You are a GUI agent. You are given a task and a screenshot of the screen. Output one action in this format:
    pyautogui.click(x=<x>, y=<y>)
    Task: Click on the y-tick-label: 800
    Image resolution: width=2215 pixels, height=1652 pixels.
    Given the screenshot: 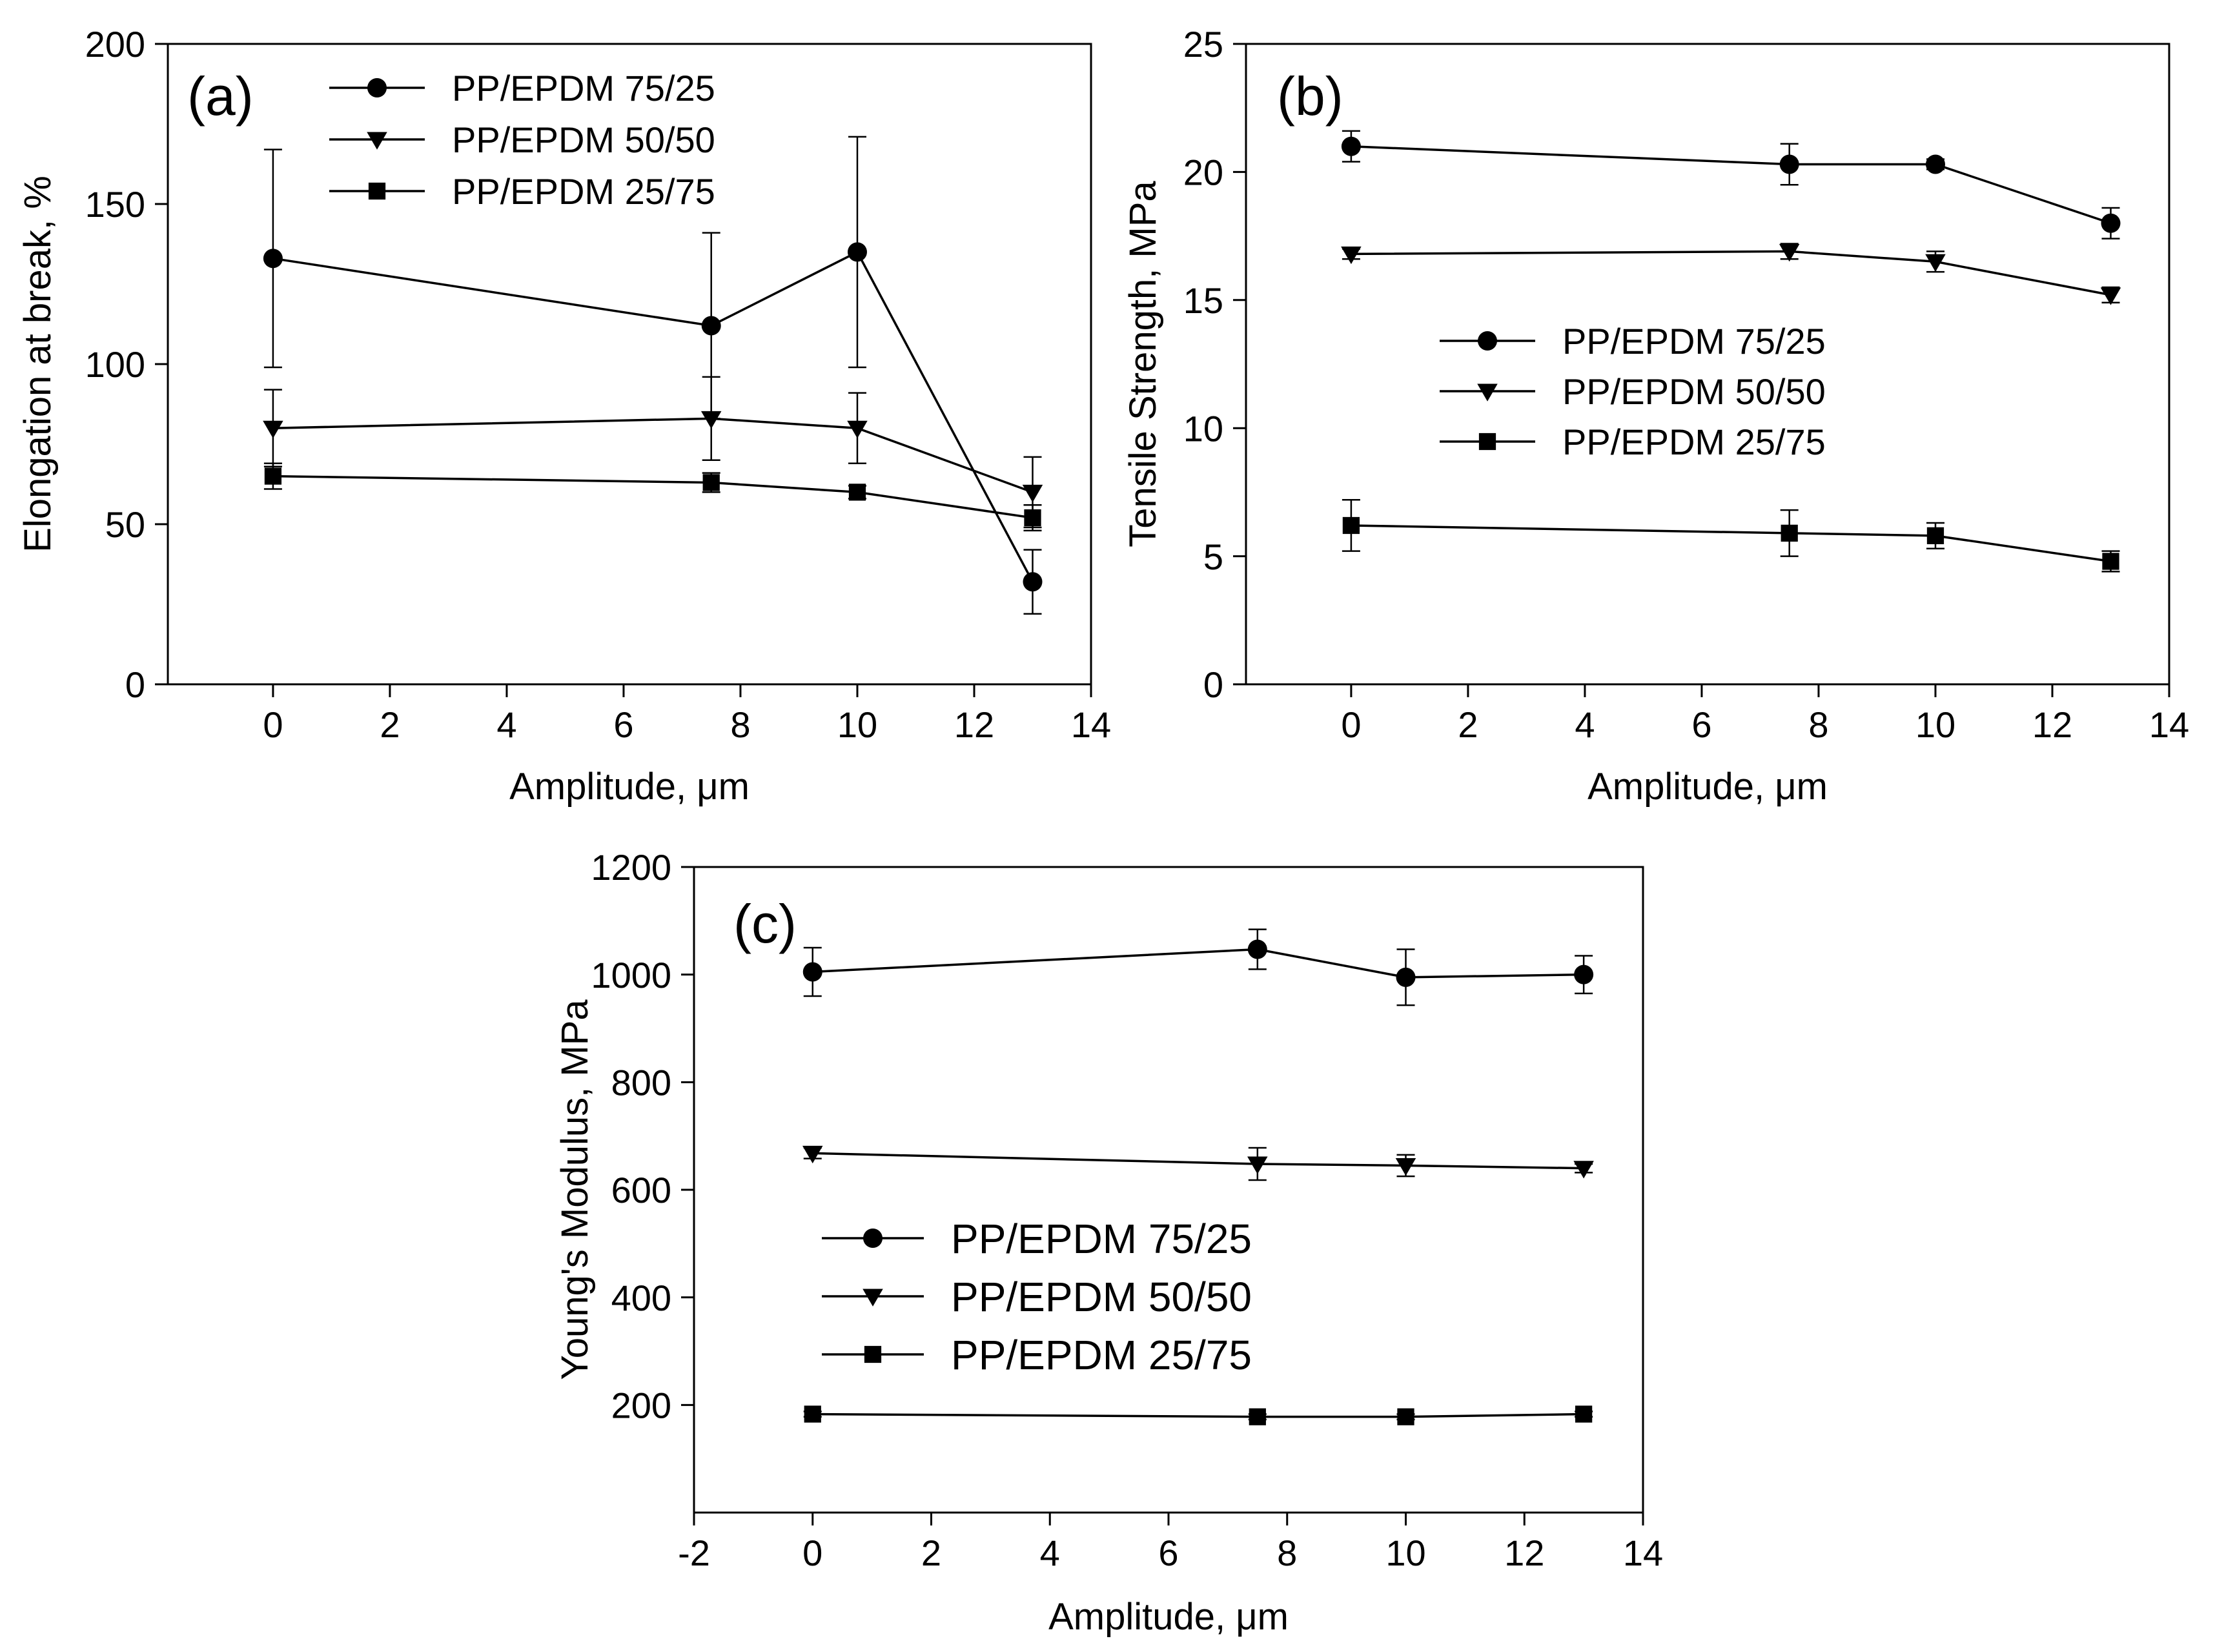 What is the action you would take?
    pyautogui.click(x=641, y=1082)
    